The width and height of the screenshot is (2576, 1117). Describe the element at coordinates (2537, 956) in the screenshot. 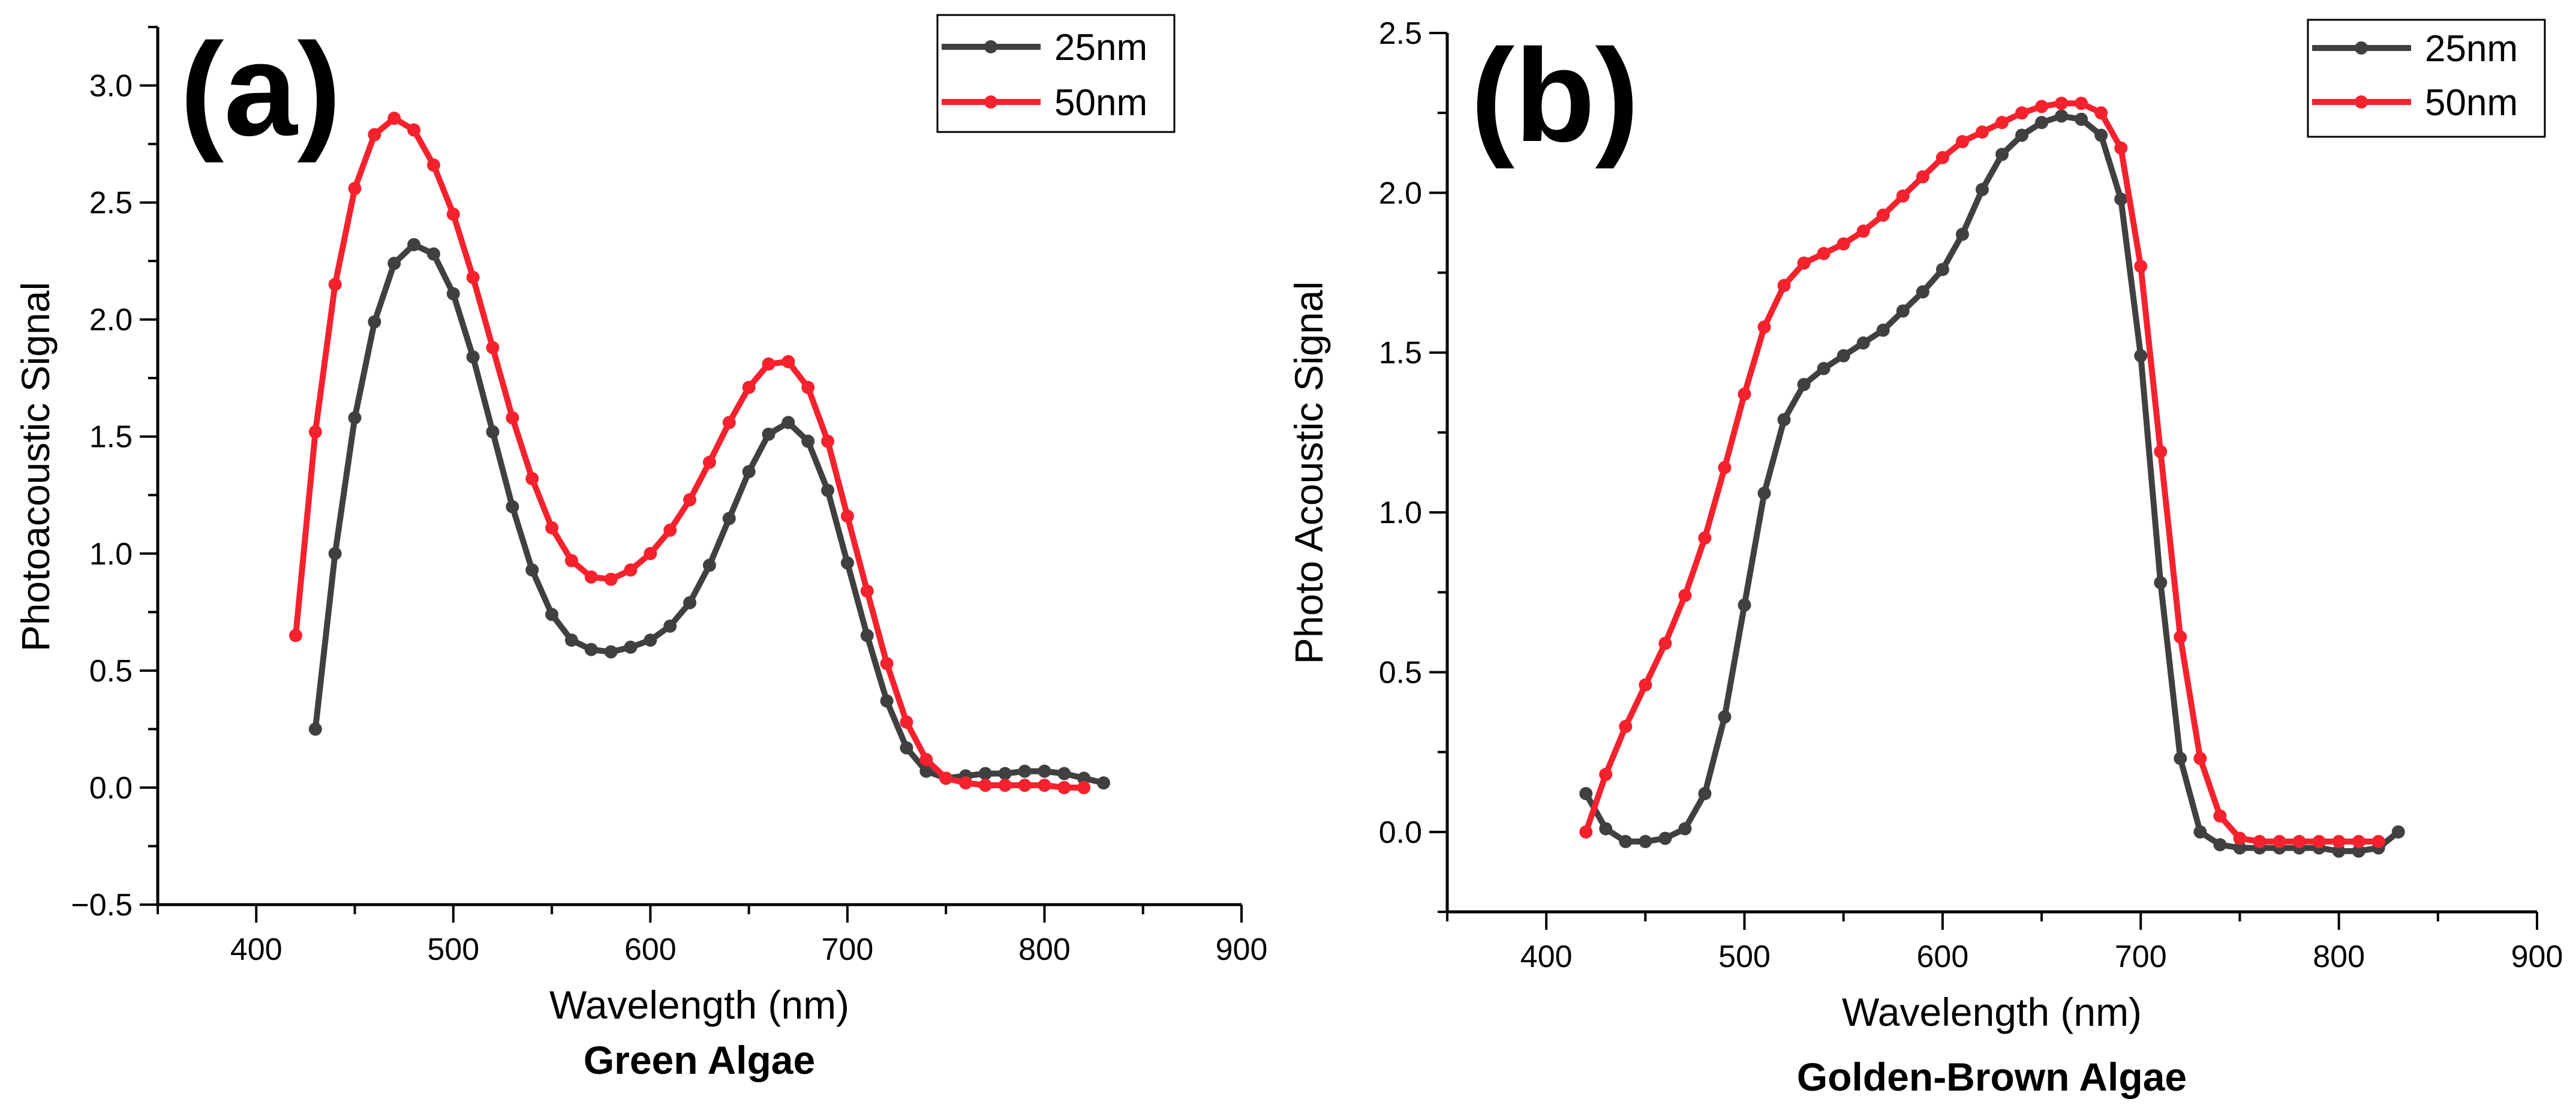

I see `x-tick-label: 900` at that location.